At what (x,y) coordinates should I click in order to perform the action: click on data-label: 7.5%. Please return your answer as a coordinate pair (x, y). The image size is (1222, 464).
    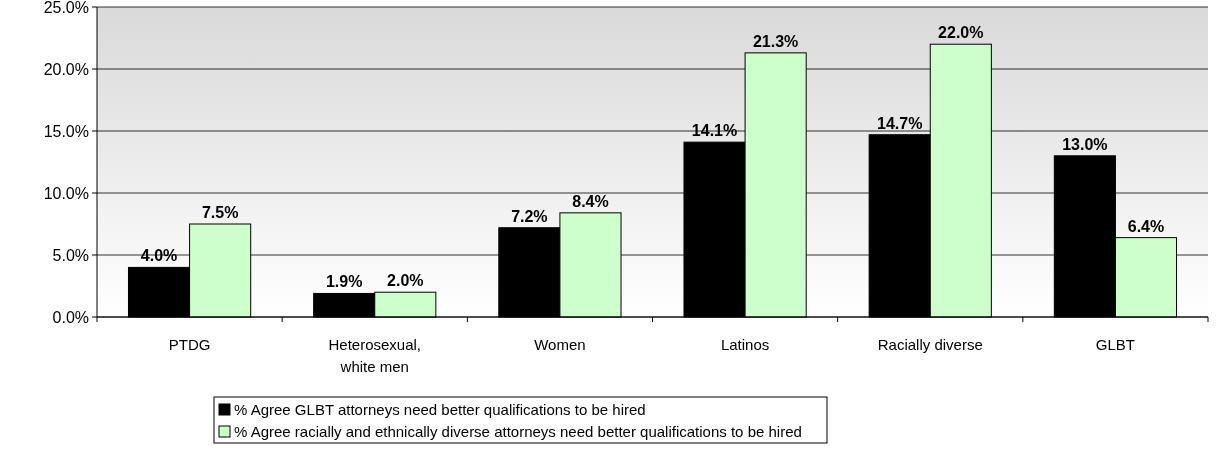
    Looking at the image, I should click on (220, 212).